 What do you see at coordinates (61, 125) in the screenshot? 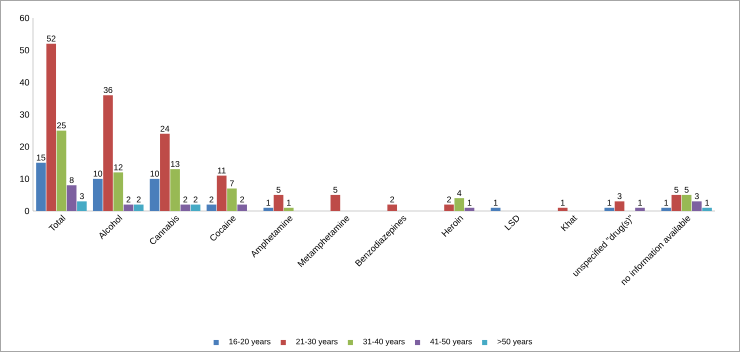
I see `data-label: 25` at bounding box center [61, 125].